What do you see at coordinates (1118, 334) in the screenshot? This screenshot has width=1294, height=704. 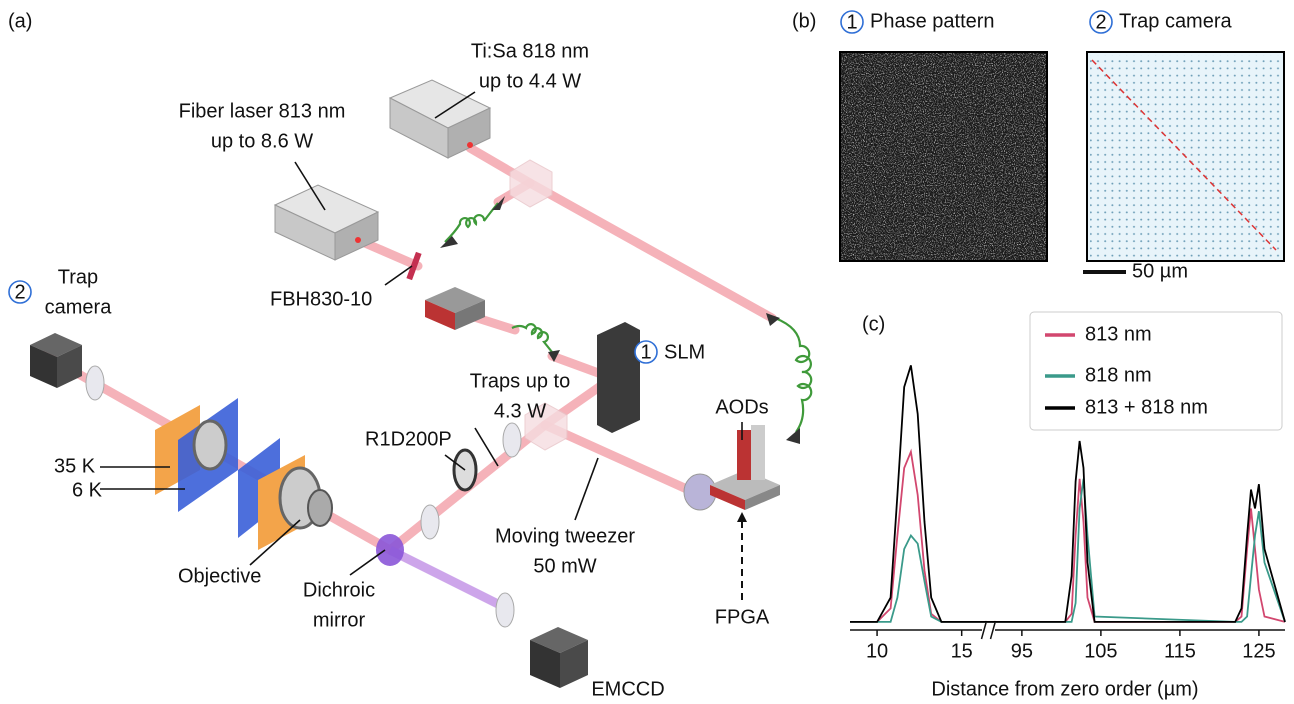 I see `legend-label: 813 nm` at bounding box center [1118, 334].